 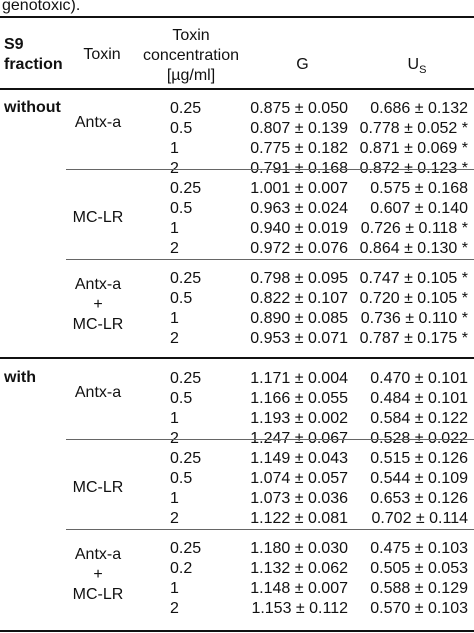 What do you see at coordinates (299, 478) in the screenshot?
I see `g-value-cell: 1.074 ± 0.057` at bounding box center [299, 478].